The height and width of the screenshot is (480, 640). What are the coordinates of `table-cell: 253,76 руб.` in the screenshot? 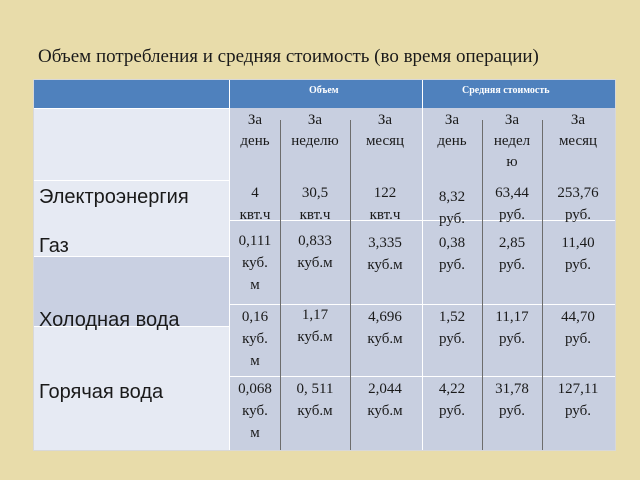 It's located at (578, 204).